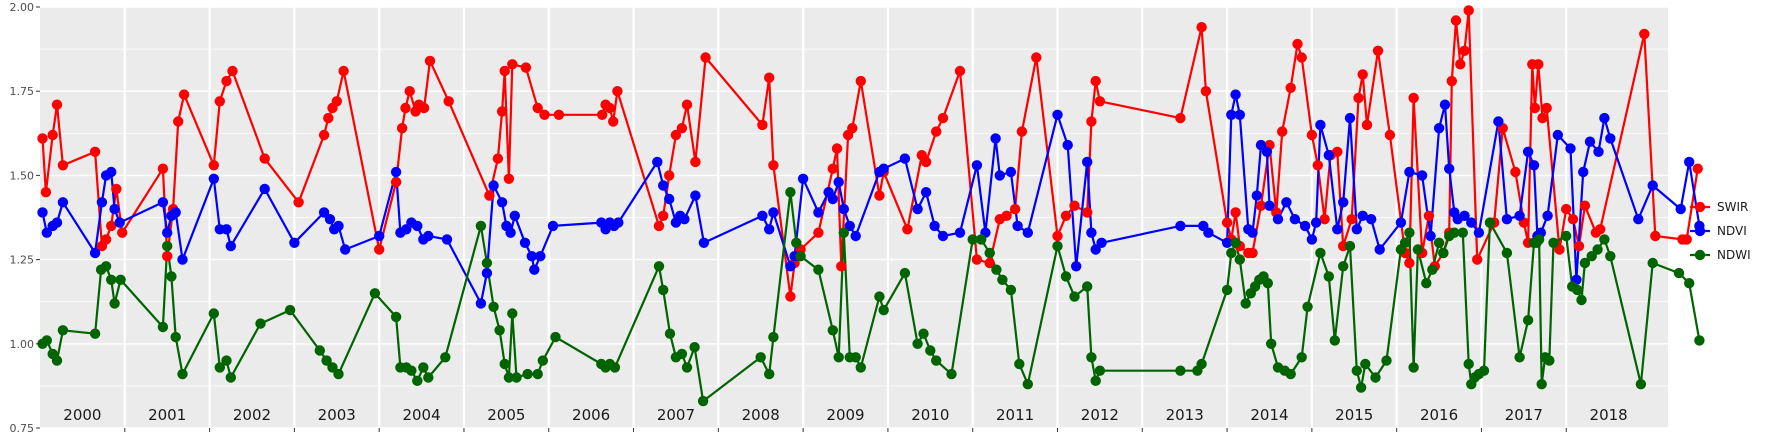  I want to click on year-label: 2015, so click(1354, 415).